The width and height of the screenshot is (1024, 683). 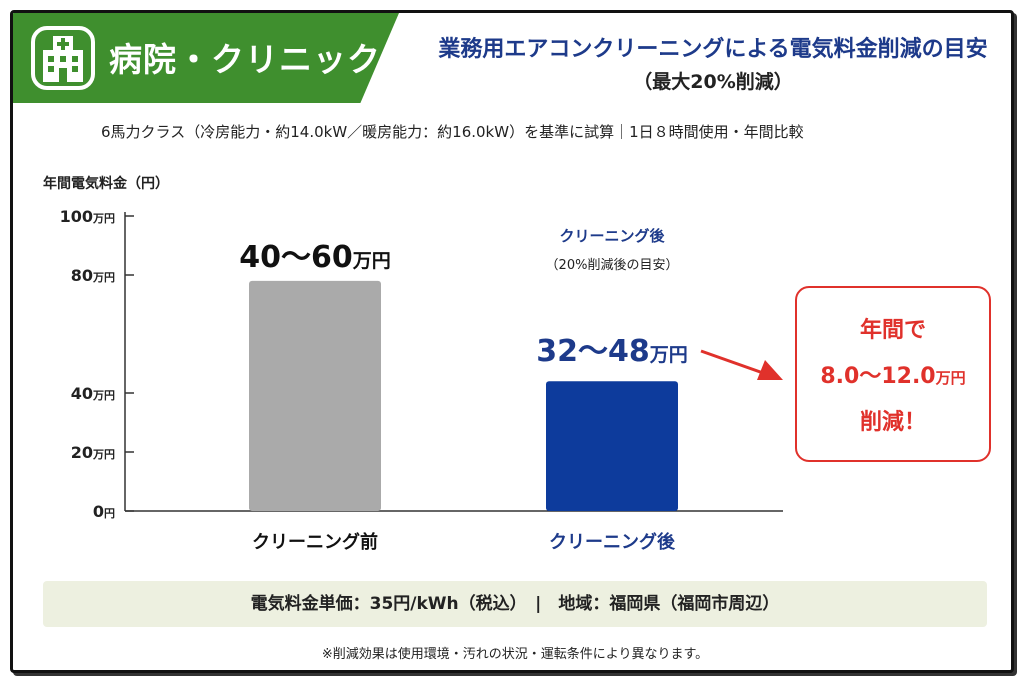 What do you see at coordinates (612, 542) in the screenshot?
I see `x-category-label: クリーニング後` at bounding box center [612, 542].